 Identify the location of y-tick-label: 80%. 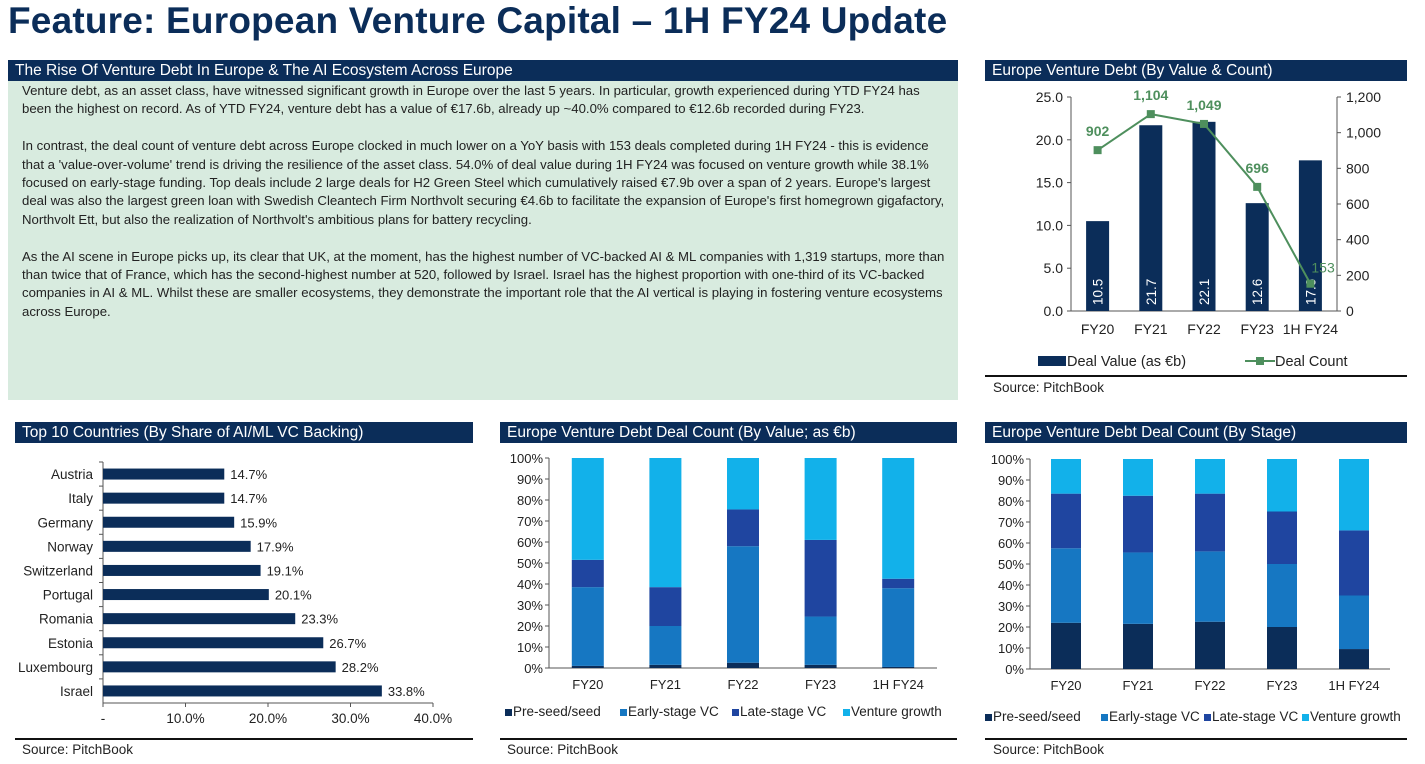
(530, 500).